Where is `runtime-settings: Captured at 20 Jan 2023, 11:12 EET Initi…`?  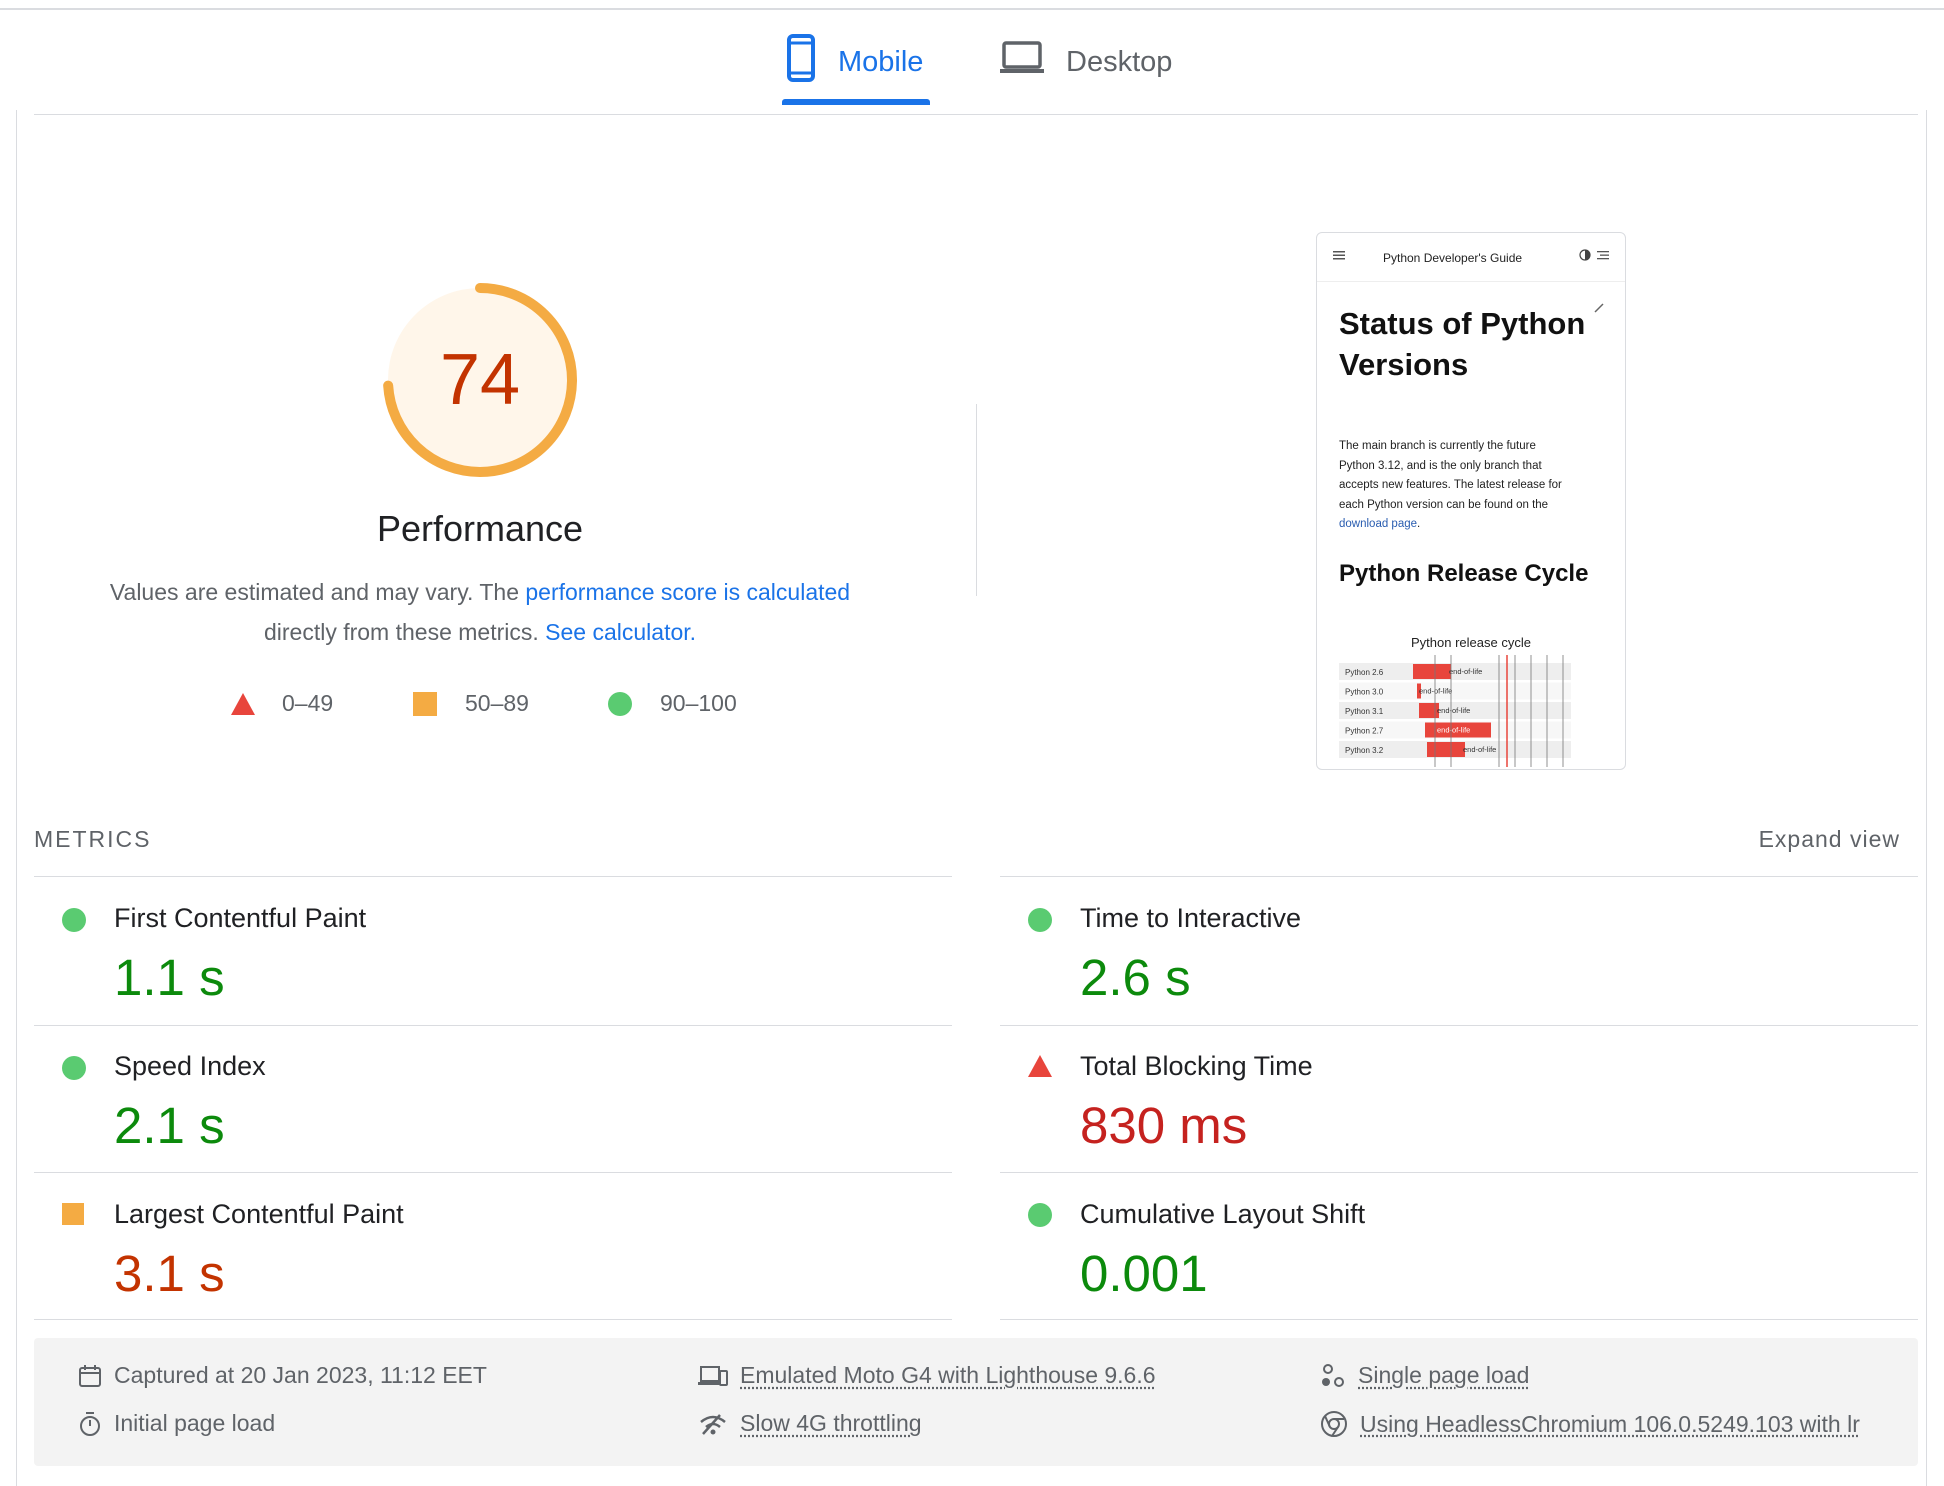 runtime-settings: Captured at 20 Jan 2023, 11:12 EET Initi… is located at coordinates (976, 1402).